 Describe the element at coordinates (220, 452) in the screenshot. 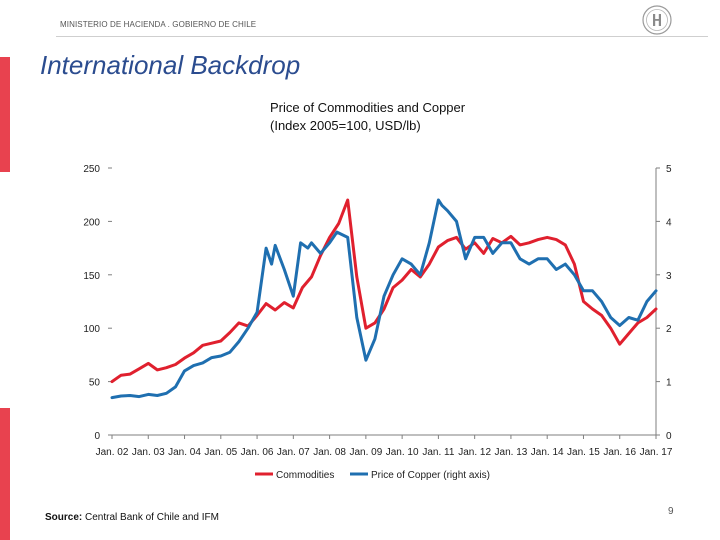

I see `x-tick-label: Jan. 05` at that location.